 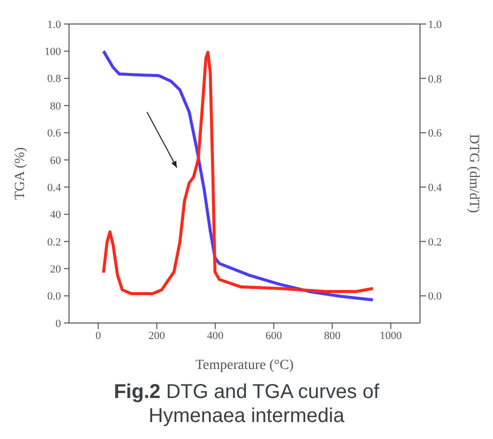 I want to click on x-tick-label: 0, so click(x=99, y=336).